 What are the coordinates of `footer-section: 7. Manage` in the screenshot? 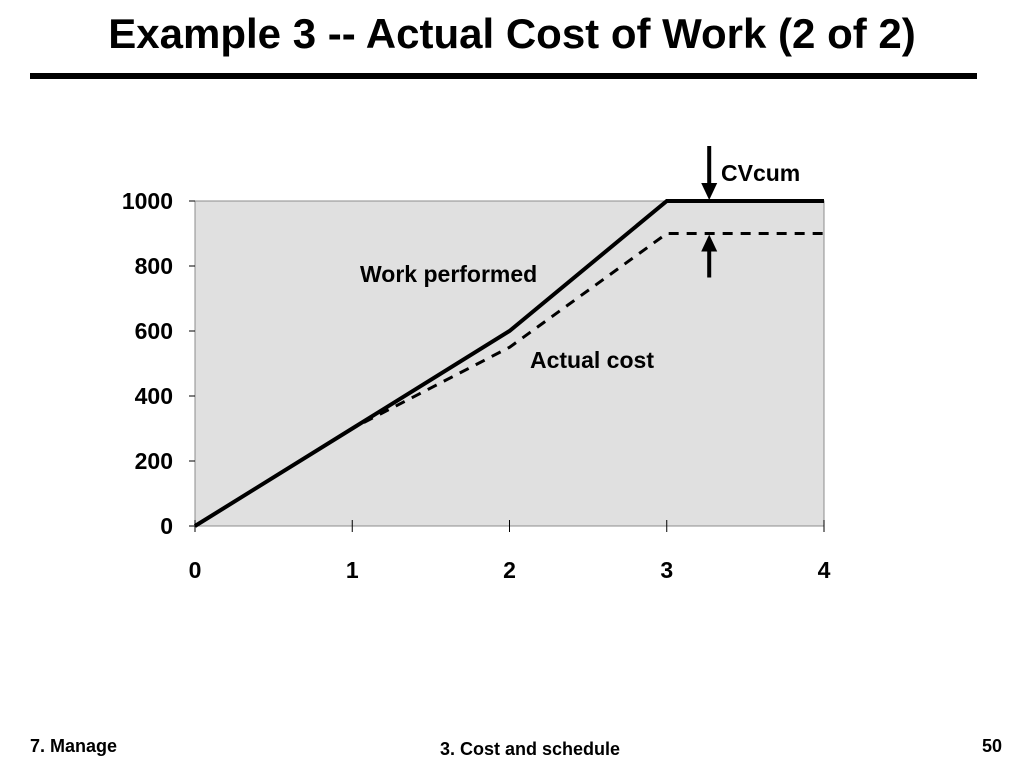 It's located at (74, 746).